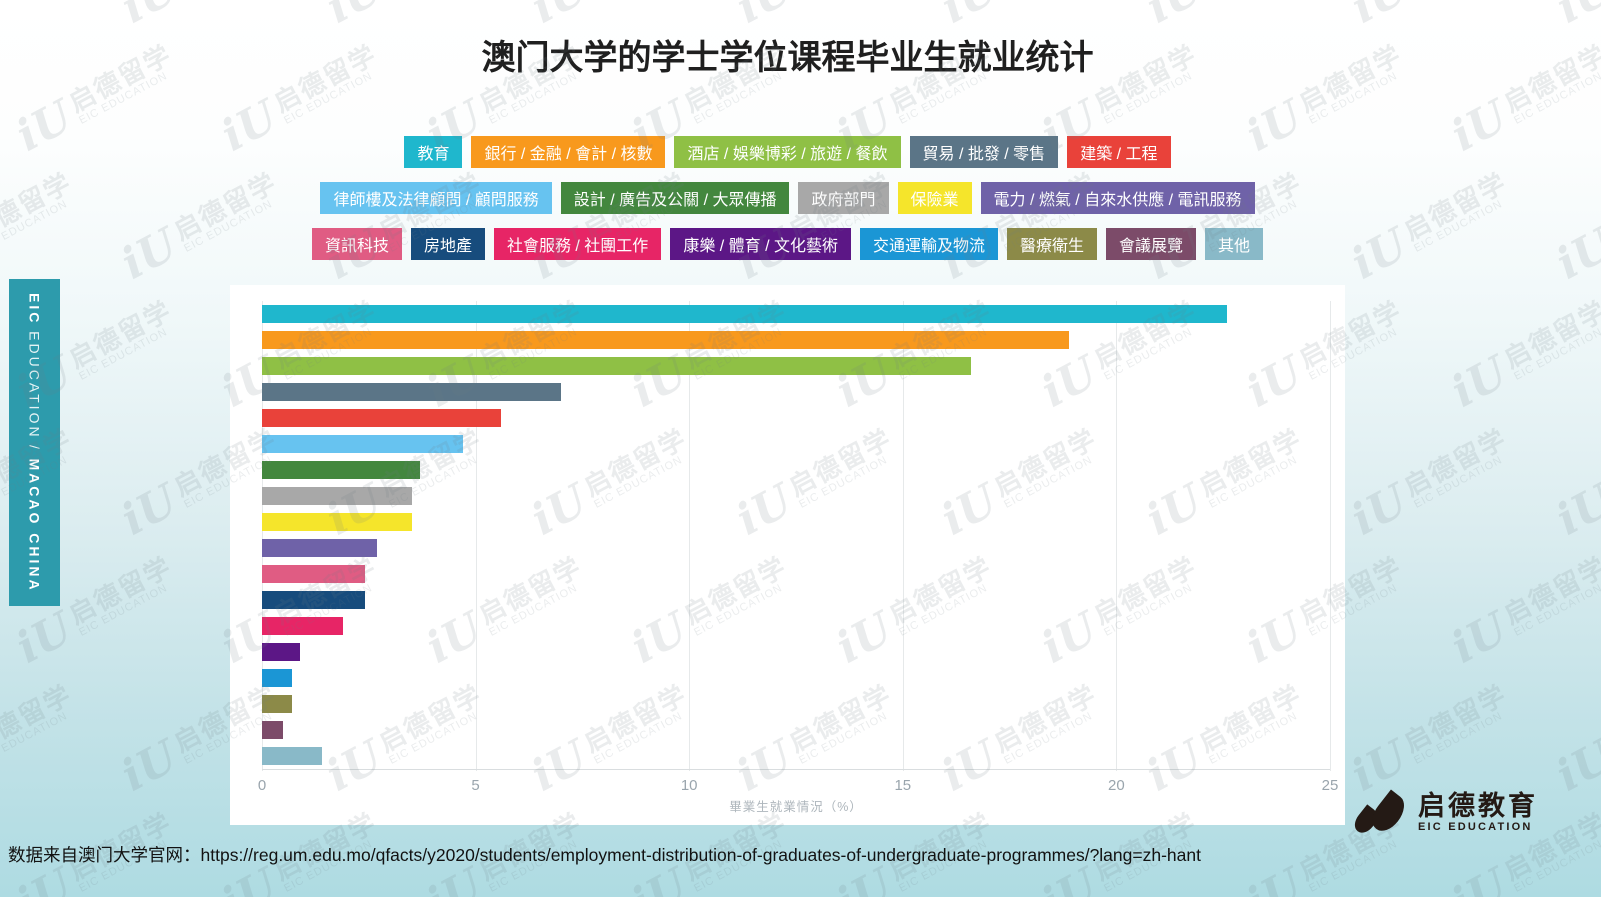 The image size is (1601, 897). I want to click on eic-logo-cn: 启德教育, so click(1478, 806).